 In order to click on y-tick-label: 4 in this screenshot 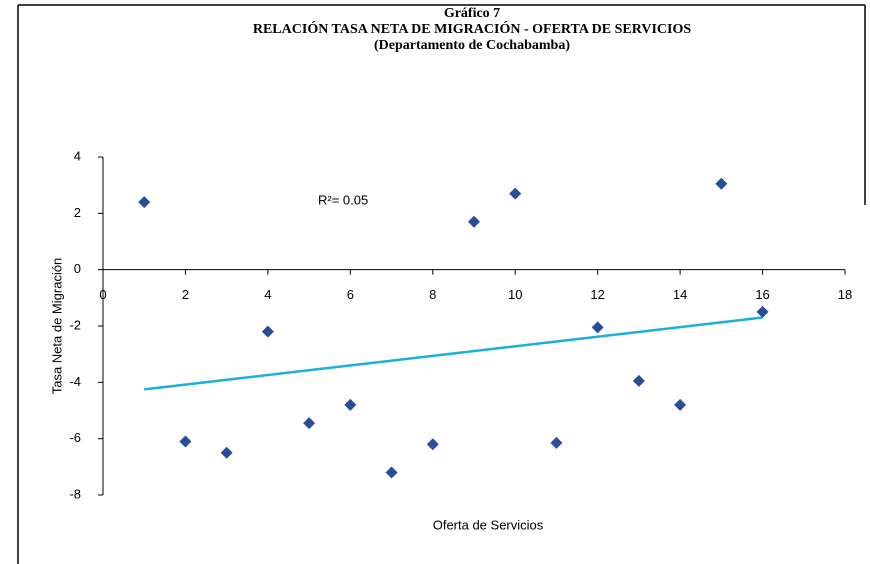, I will do `click(77, 155)`.